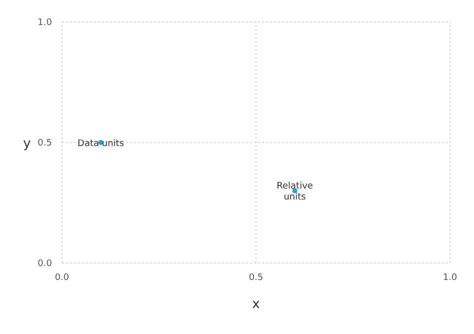 This screenshot has height=334, width=474. What do you see at coordinates (450, 278) in the screenshot?
I see `x-tick-label: 1.0` at bounding box center [450, 278].